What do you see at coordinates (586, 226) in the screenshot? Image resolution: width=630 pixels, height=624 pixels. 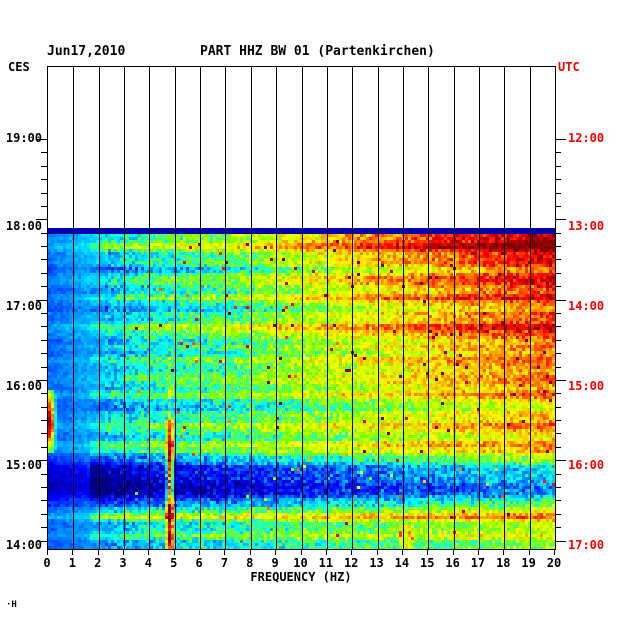 I see `y-axis-tick-label-right: 13:00` at bounding box center [586, 226].